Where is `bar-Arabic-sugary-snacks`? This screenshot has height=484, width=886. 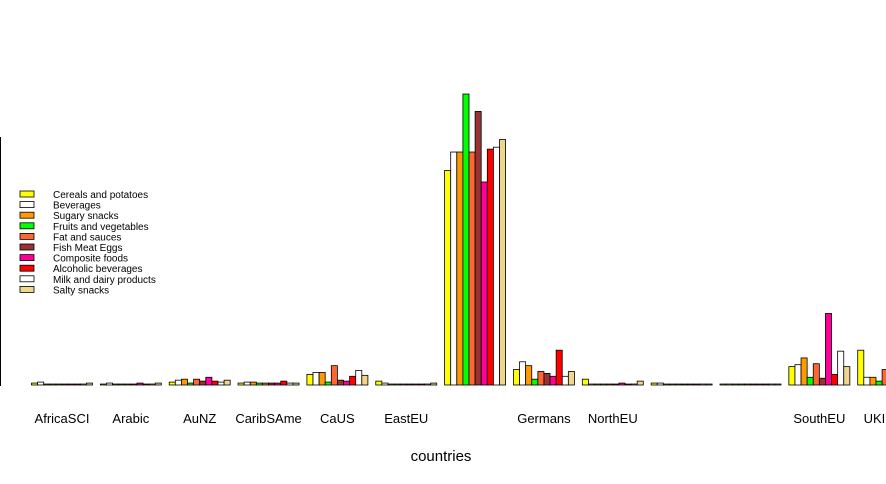 bar-Arabic-sugary-snacks is located at coordinates (116, 384).